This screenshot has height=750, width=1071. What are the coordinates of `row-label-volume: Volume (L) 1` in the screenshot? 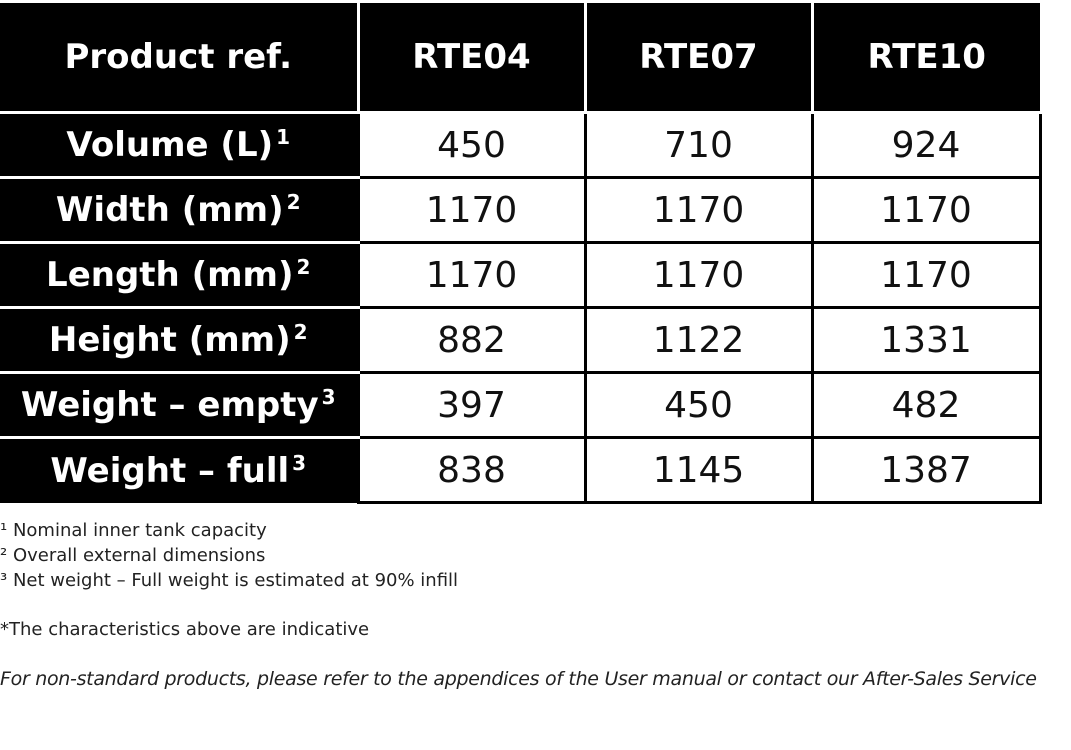 It's located at (179, 145).